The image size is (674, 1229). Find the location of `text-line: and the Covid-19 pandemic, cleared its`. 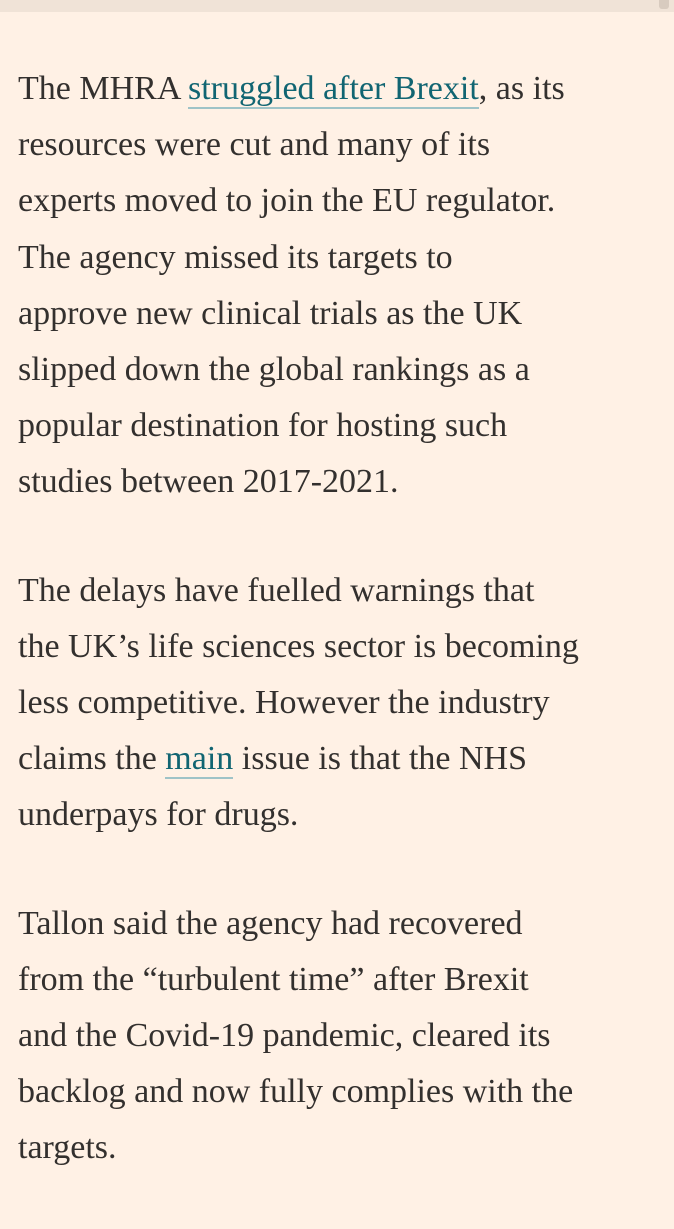

text-line: and the Covid-19 pandemic, cleared its is located at coordinates (284, 1036).